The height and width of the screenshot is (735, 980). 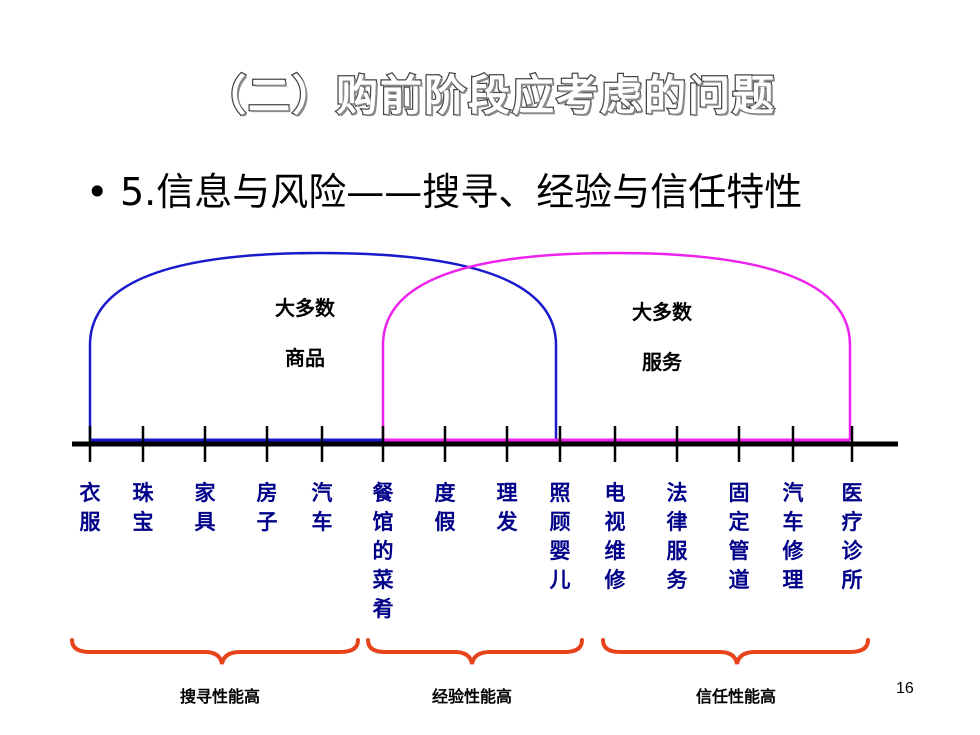 What do you see at coordinates (305, 308) in the screenshot?
I see `goods-label-line1: 大多数` at bounding box center [305, 308].